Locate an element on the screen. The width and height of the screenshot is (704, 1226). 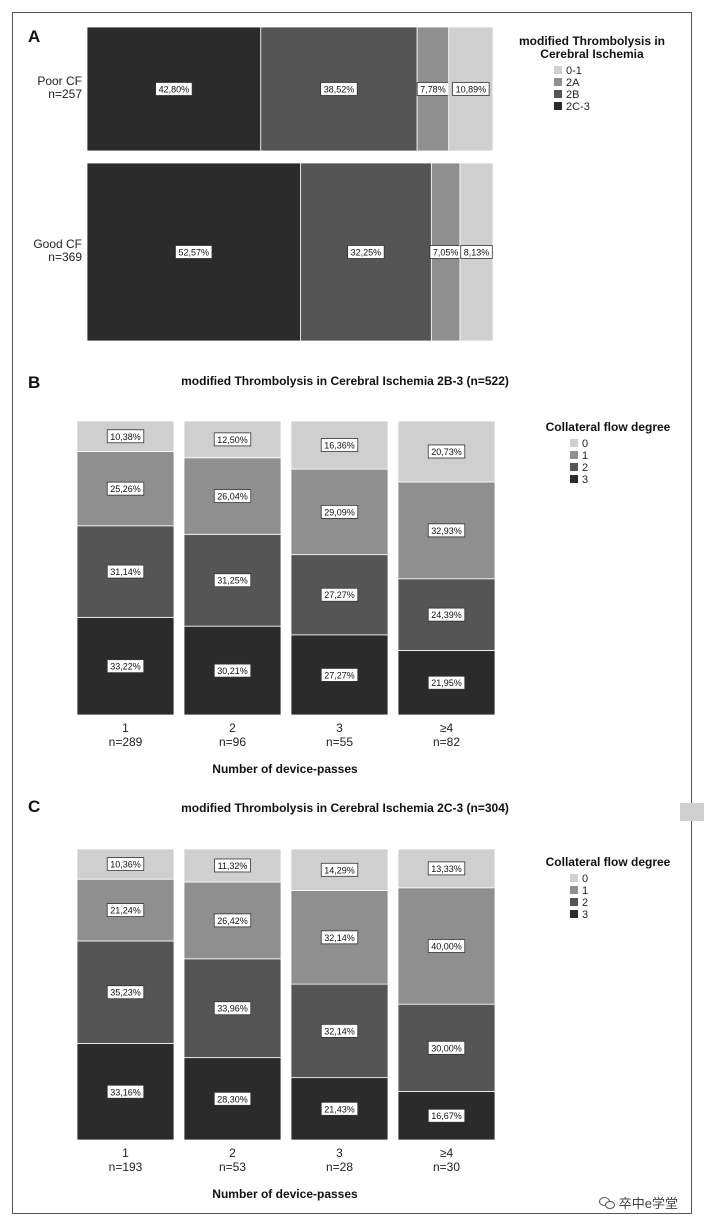
panel-c-bar-label: 21,24% is located at coordinates (125, 911).